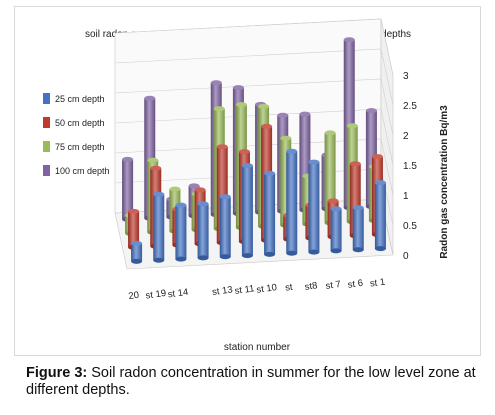 Image resolution: width=495 pixels, height=415 pixels. Describe the element at coordinates (311, 286) in the screenshot. I see `x-tick-label: st8` at that location.